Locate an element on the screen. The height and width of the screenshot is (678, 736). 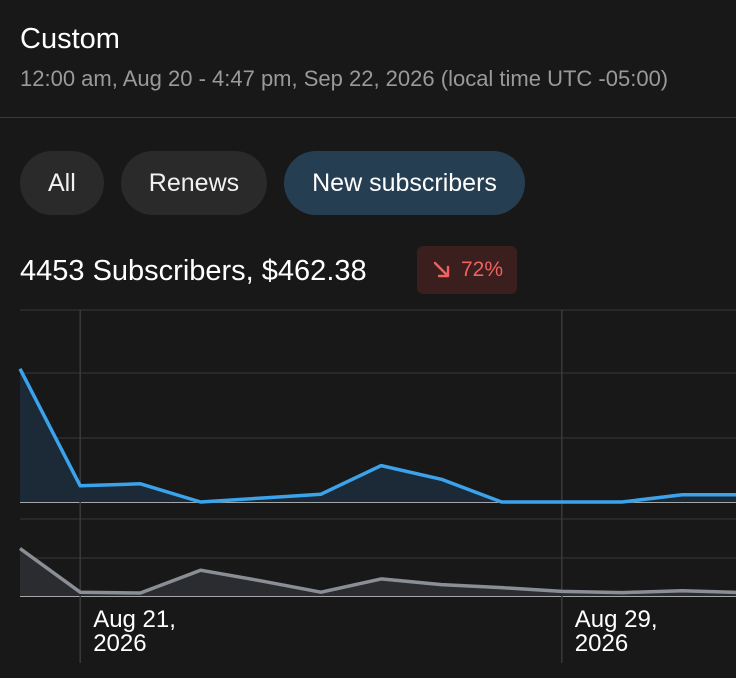
header-divider is located at coordinates (368, 117).